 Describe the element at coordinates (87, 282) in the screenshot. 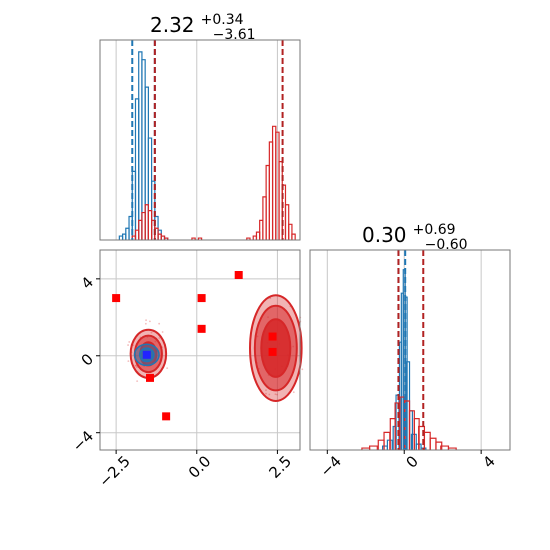

I see `joint-y-tick-label: 4` at that location.